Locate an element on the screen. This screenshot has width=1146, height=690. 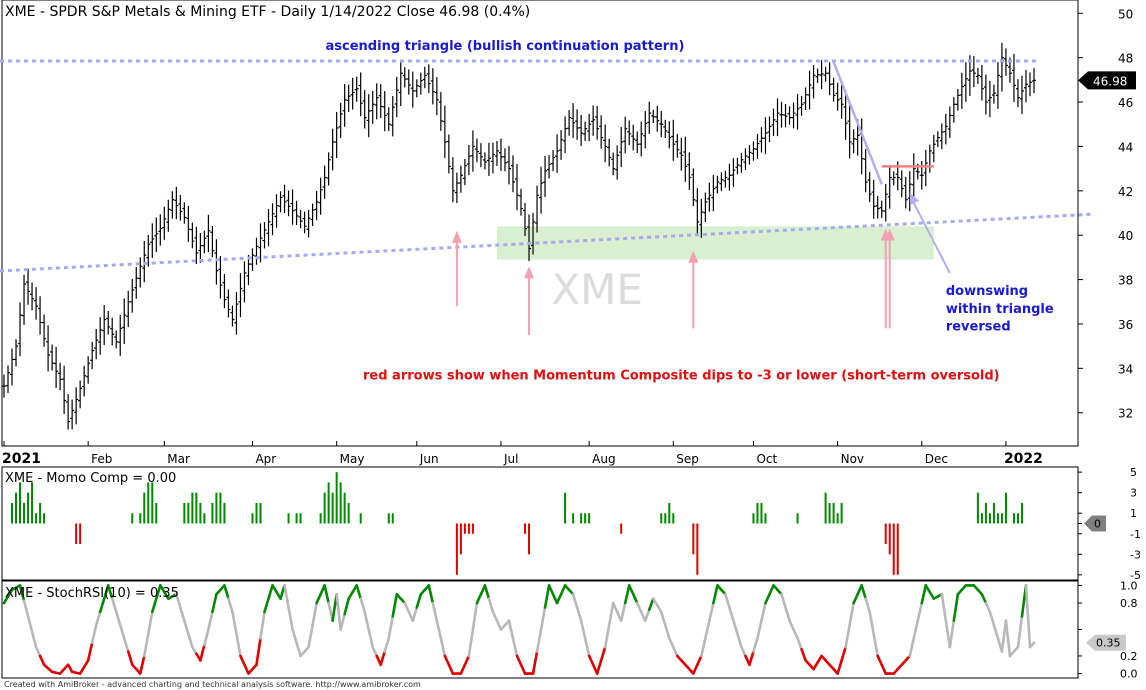
price-y-tick-label: 40 is located at coordinates (1125, 236).